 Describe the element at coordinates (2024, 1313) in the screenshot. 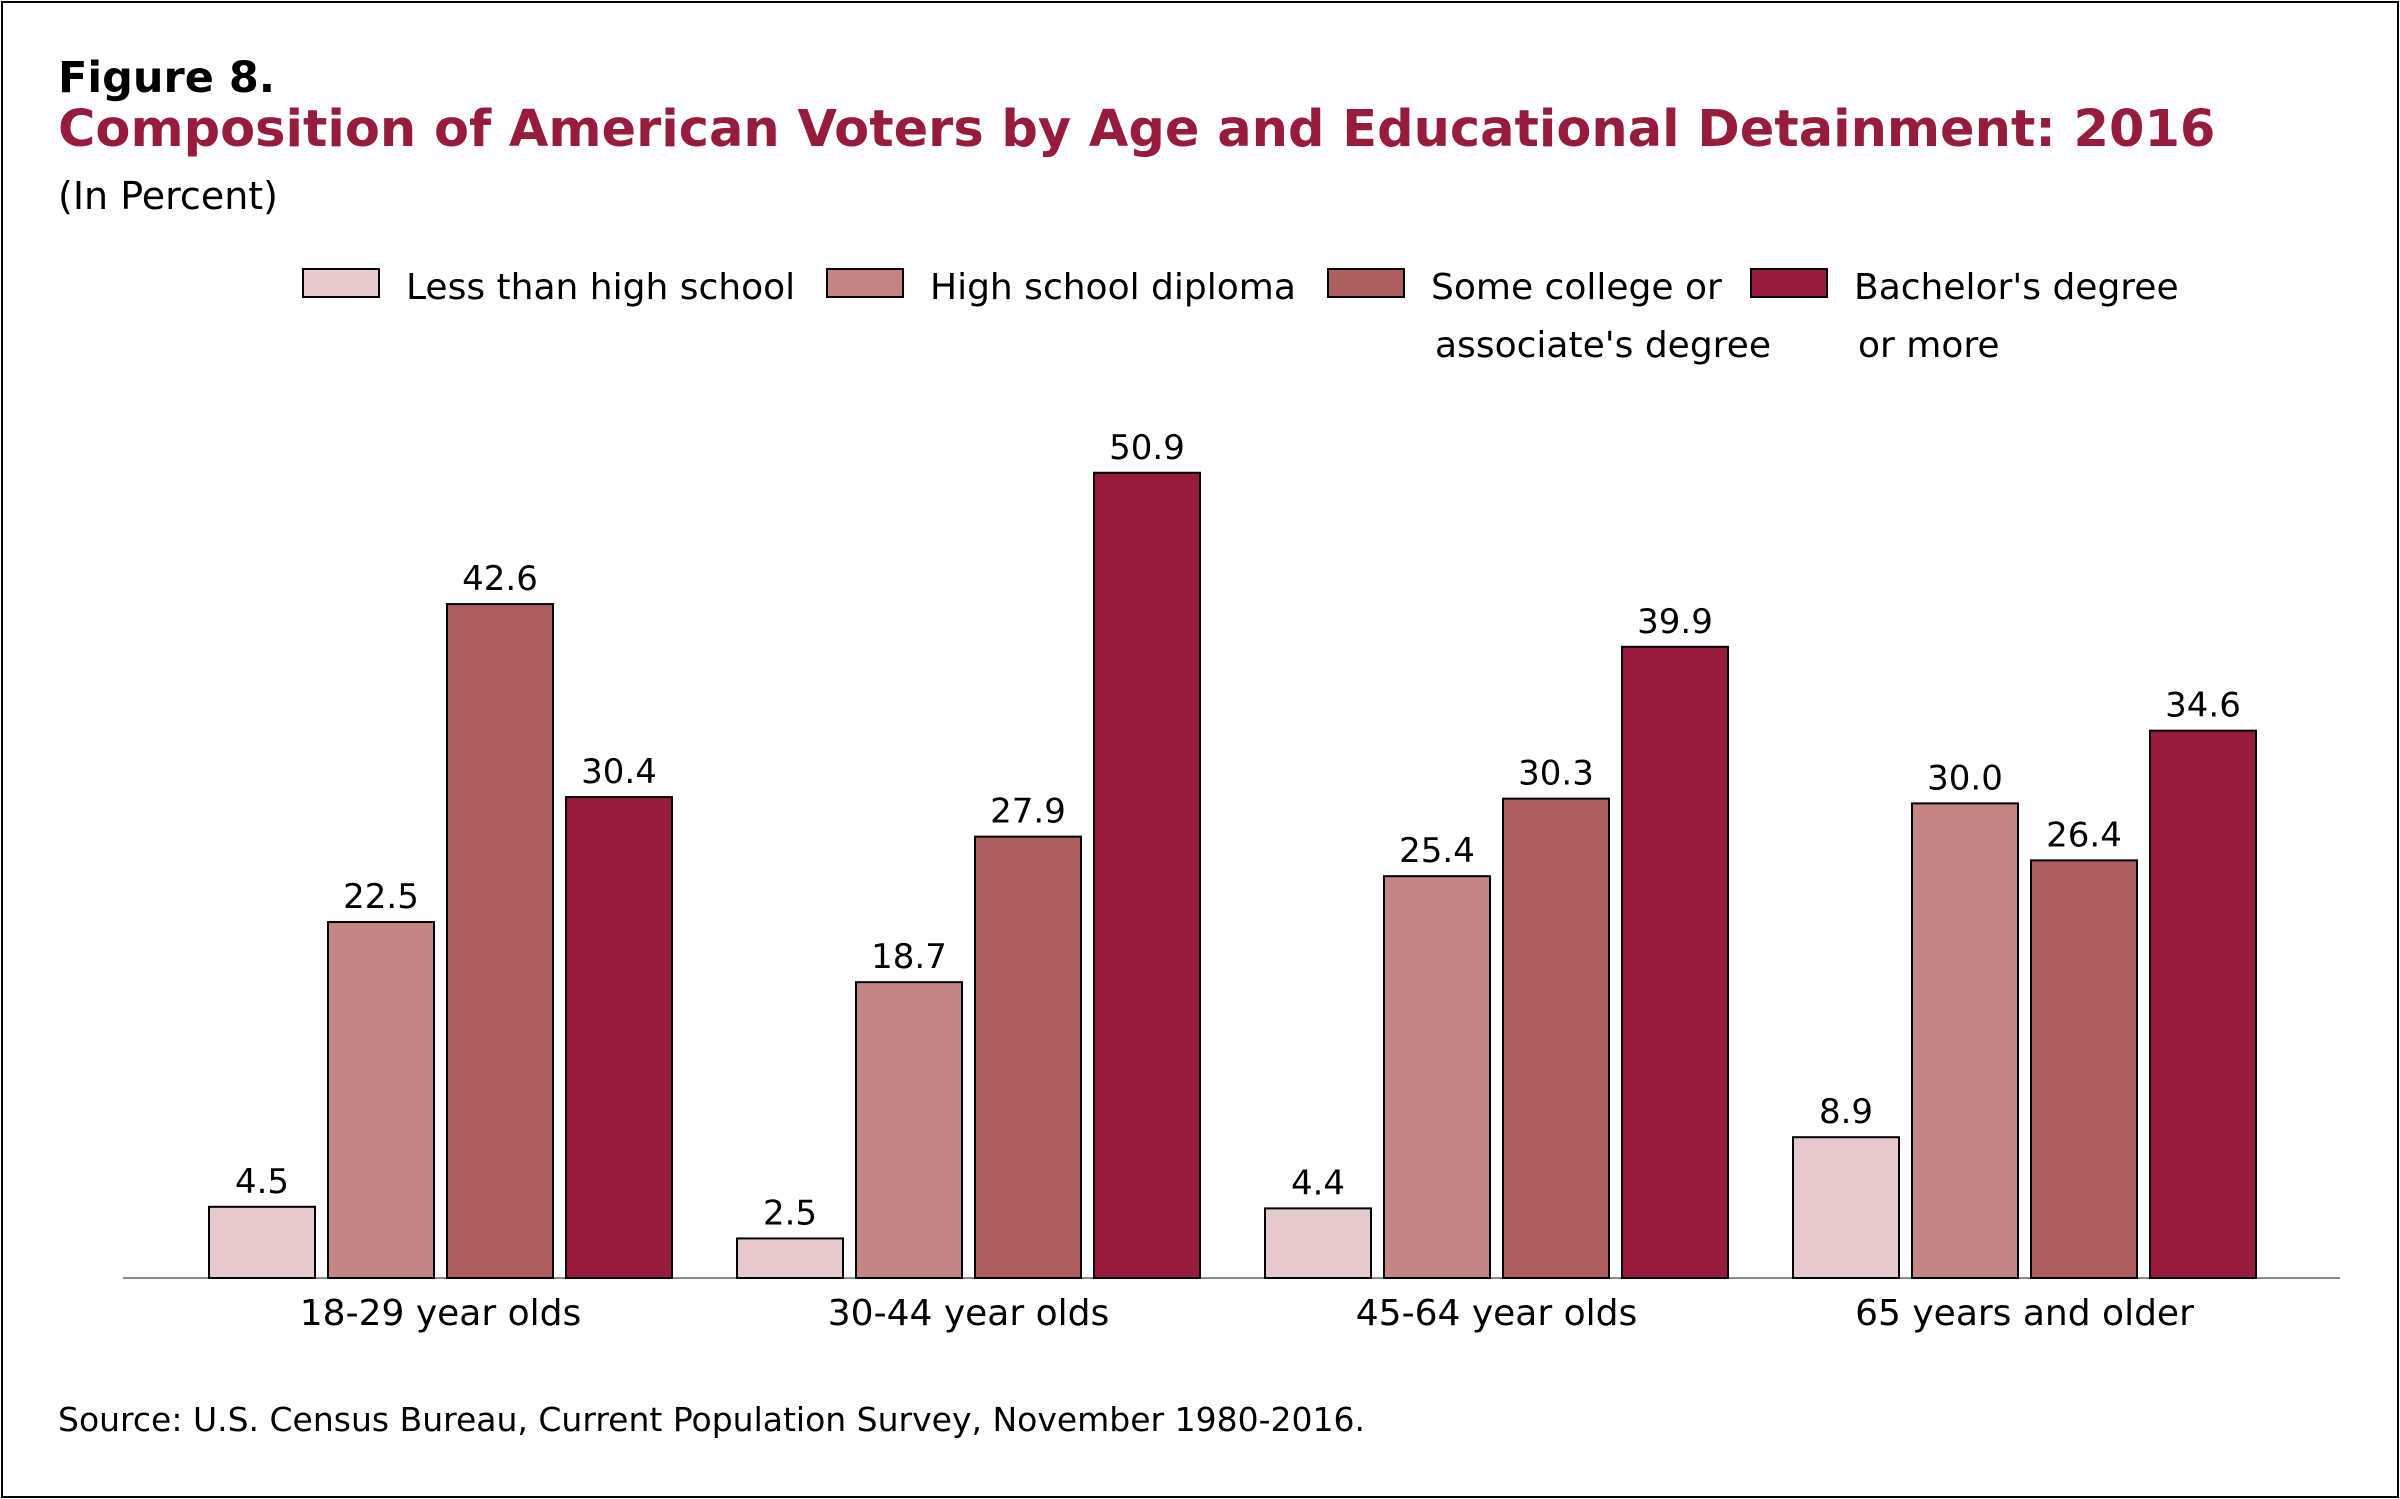

I see `category-tick-label: 65 years and older` at that location.